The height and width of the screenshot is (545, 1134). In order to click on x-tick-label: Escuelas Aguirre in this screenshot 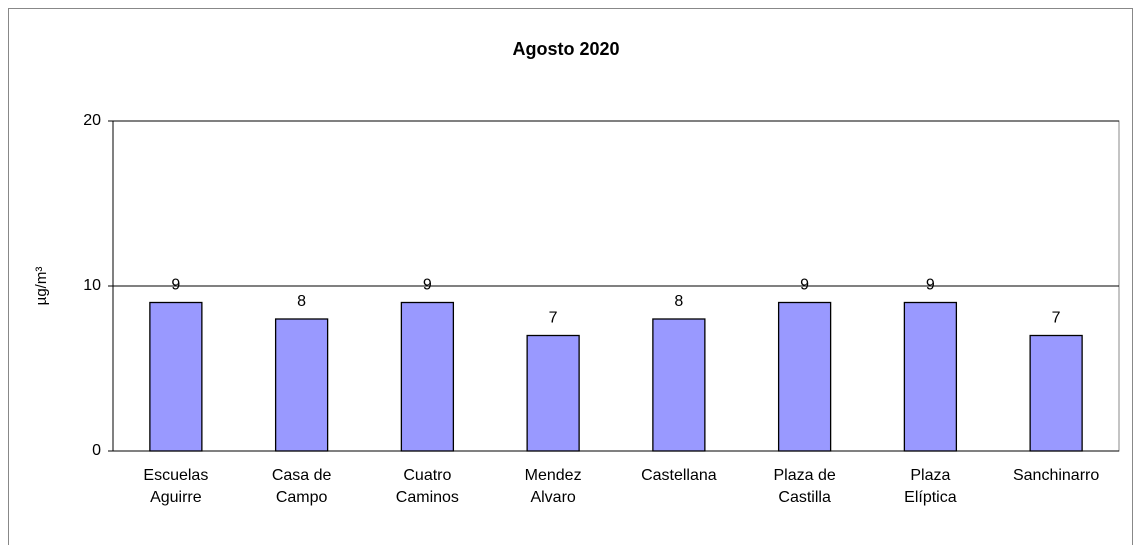, I will do `click(176, 486)`.